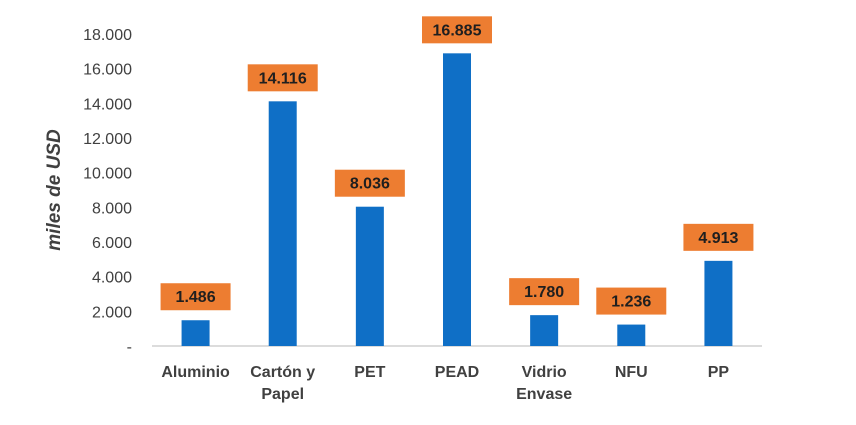 The width and height of the screenshot is (856, 425). Describe the element at coordinates (457, 372) in the screenshot. I see `x-tick-label: PEAD` at that location.